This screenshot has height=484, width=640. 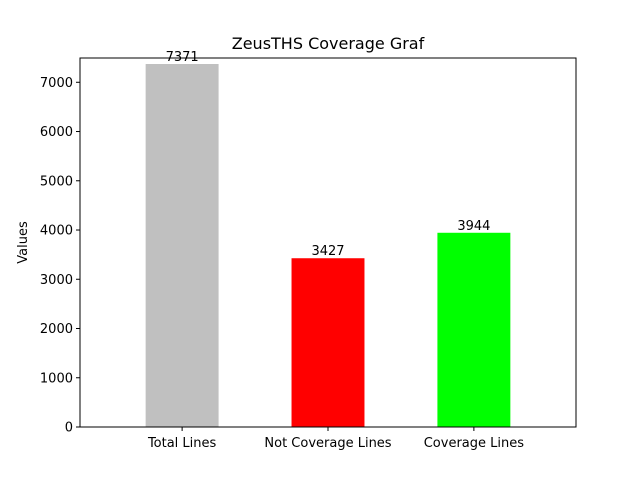 I want to click on chart-title: ZeusTHS Coverage Graf, so click(x=328, y=43).